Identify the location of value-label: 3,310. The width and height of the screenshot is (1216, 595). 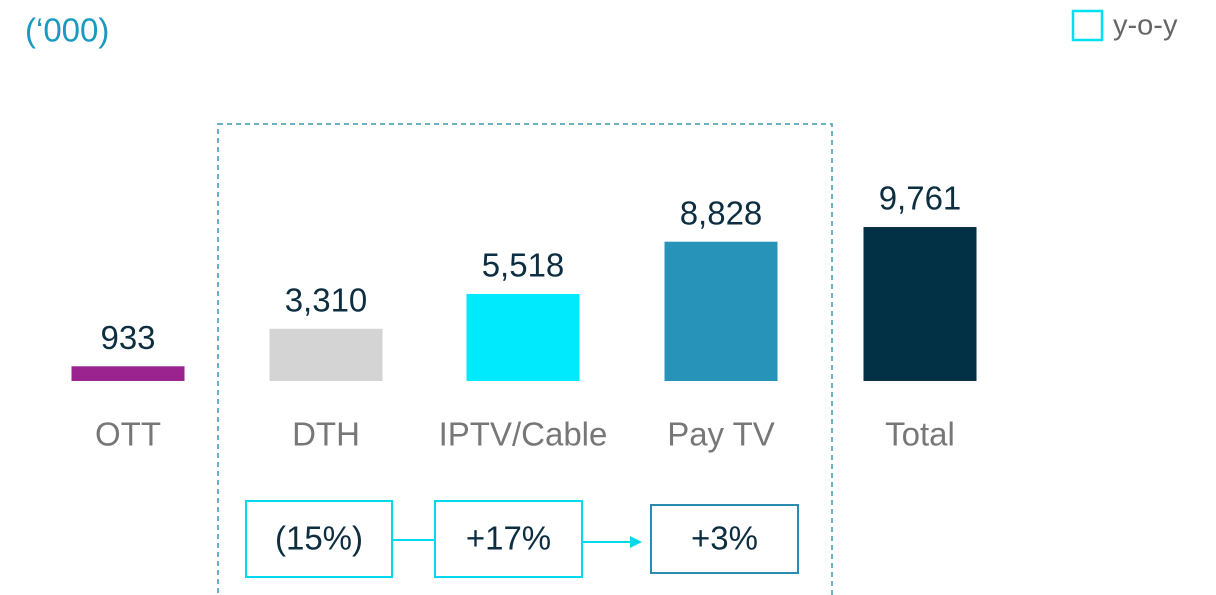
(326, 299).